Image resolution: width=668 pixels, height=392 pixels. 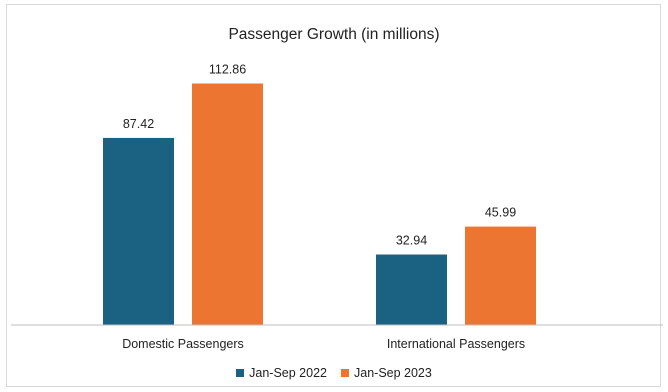 What do you see at coordinates (456, 344) in the screenshot?
I see `category-label-international: International Passengers` at bounding box center [456, 344].